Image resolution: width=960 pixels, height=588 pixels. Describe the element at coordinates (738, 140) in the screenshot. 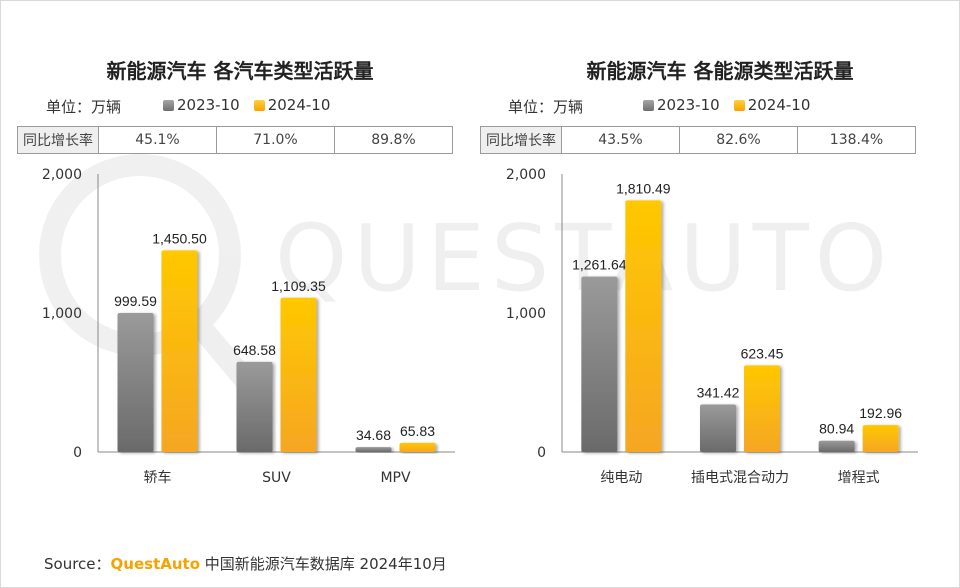

I see `yoy-value: 82.6%` at that location.